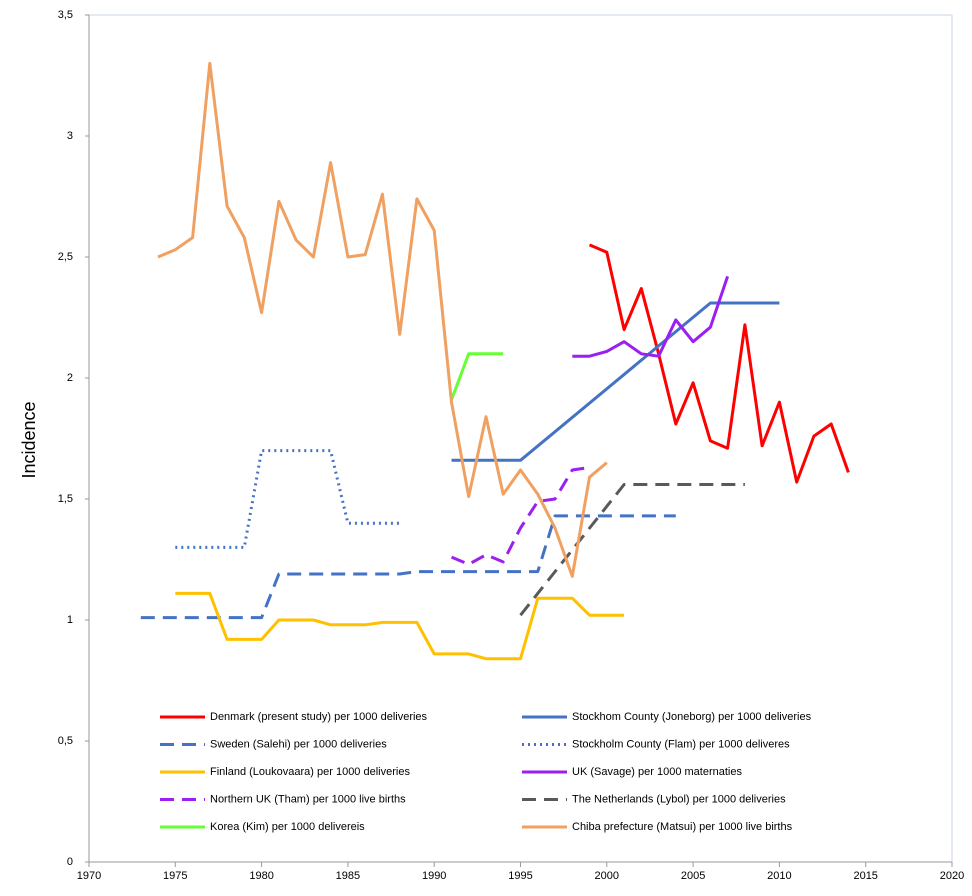 The width and height of the screenshot is (972, 896). Describe the element at coordinates (65, 15) in the screenshot. I see `y-tick-label: 3,5` at that location.